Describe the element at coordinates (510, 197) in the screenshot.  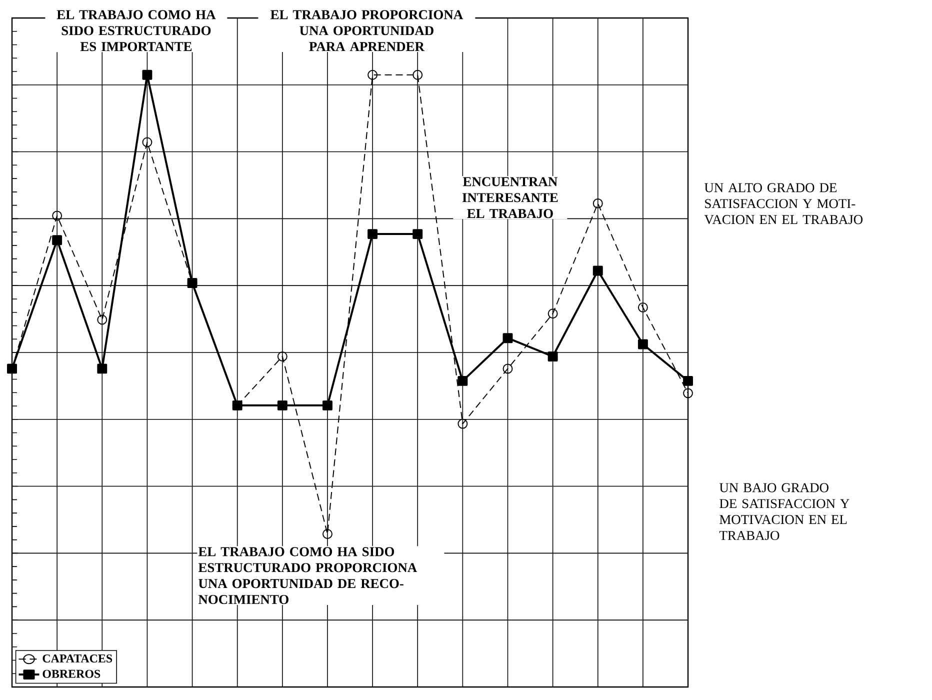
I see `annotation: ENCUENTRAN INTERESANTE EL TRABAJO` at that location.